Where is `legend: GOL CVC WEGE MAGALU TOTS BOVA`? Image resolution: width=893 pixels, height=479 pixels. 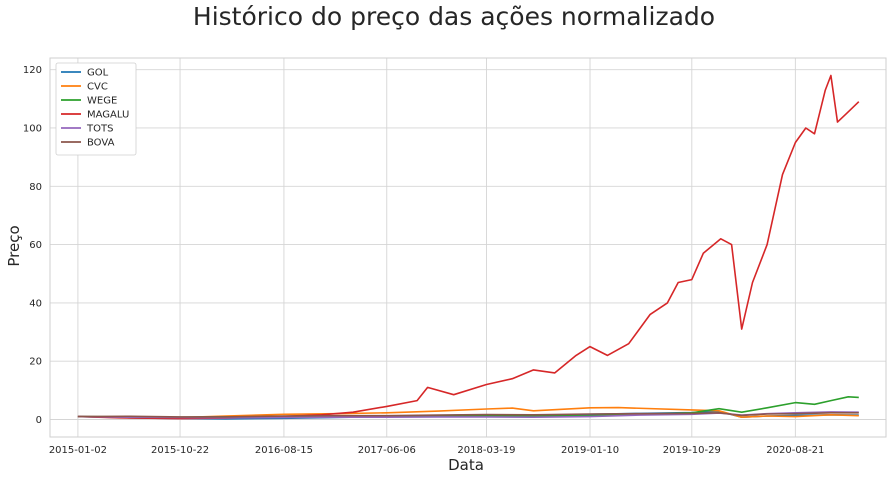
legend: GOL CVC WEGE MAGALU TOTS BOVA is located at coordinates (96, 109).